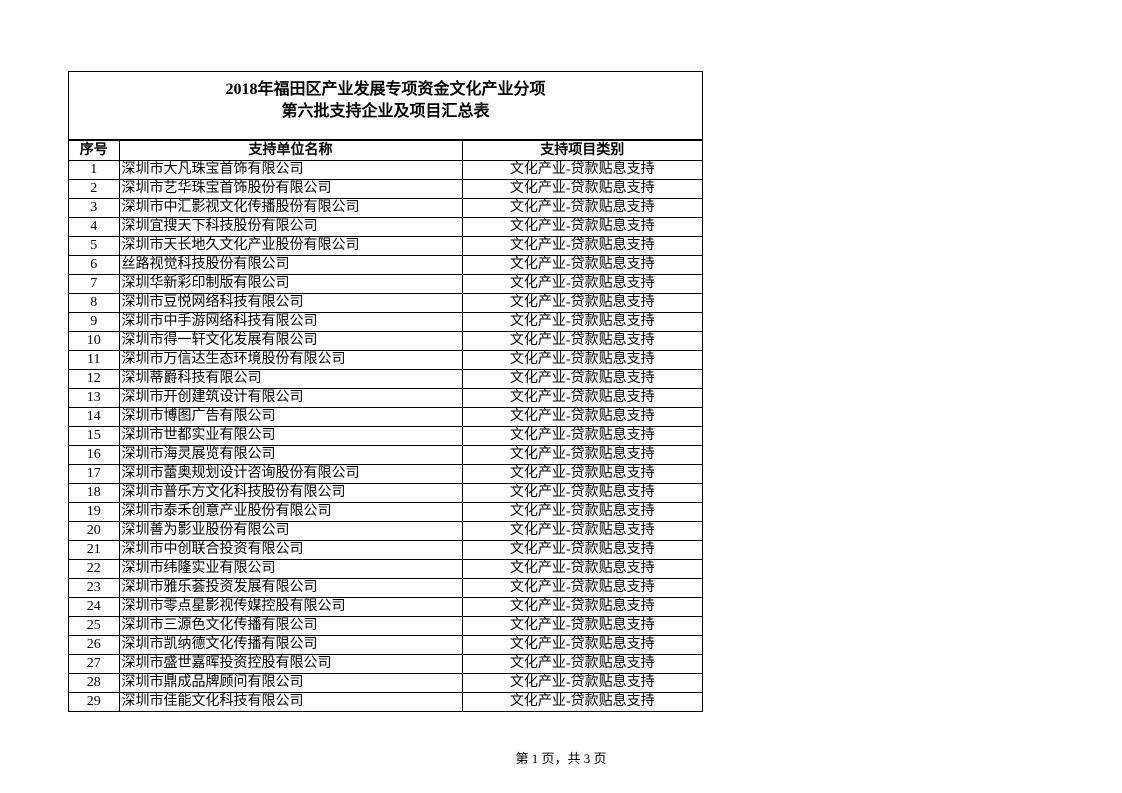 This screenshot has width=1122, height=793. What do you see at coordinates (94, 626) in the screenshot?
I see `row-index: 25` at bounding box center [94, 626].